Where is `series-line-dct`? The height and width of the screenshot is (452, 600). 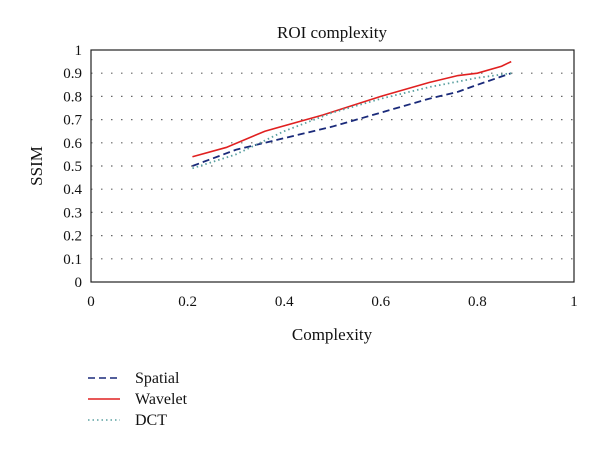 series-line-dct is located at coordinates (352, 121).